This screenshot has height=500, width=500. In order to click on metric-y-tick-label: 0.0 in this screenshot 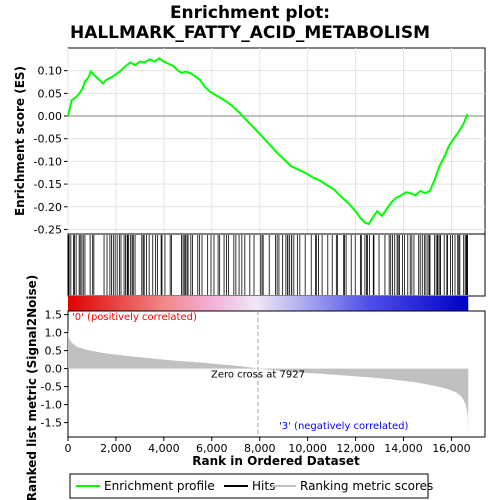, I will do `click(54, 369)`.